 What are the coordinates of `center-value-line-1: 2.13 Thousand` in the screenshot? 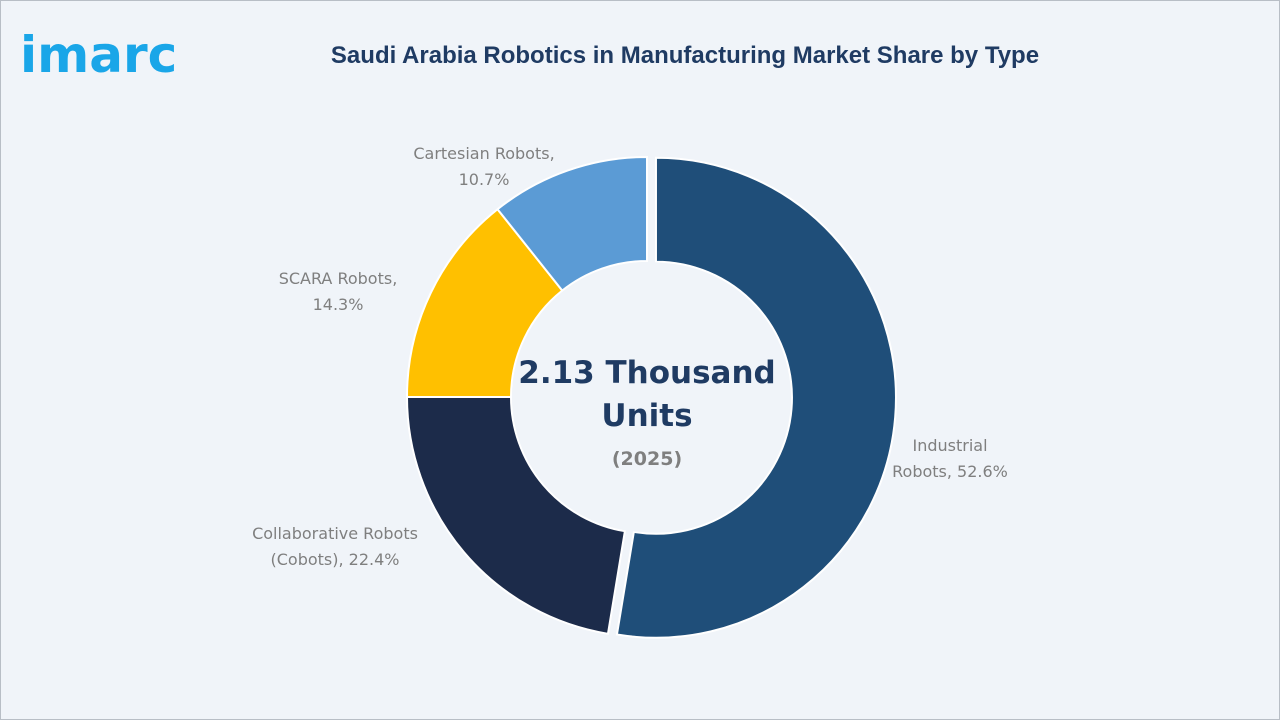 It's located at (647, 373).